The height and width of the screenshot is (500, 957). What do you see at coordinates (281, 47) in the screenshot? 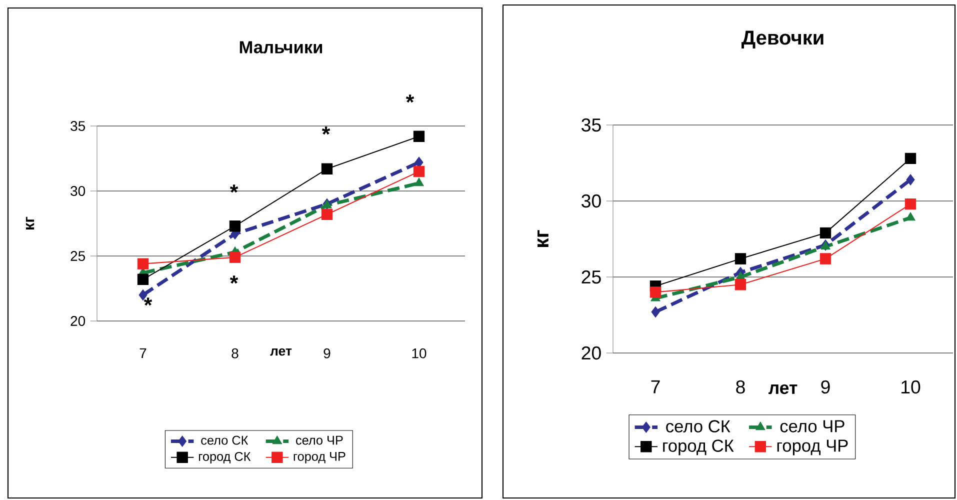
I see `chart-title: Мальчики` at bounding box center [281, 47].